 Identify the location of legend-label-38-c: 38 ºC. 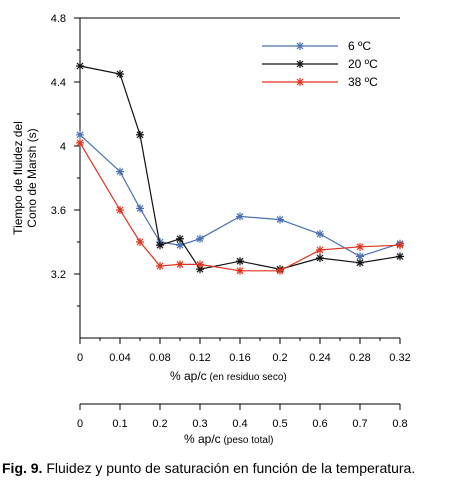
(363, 82).